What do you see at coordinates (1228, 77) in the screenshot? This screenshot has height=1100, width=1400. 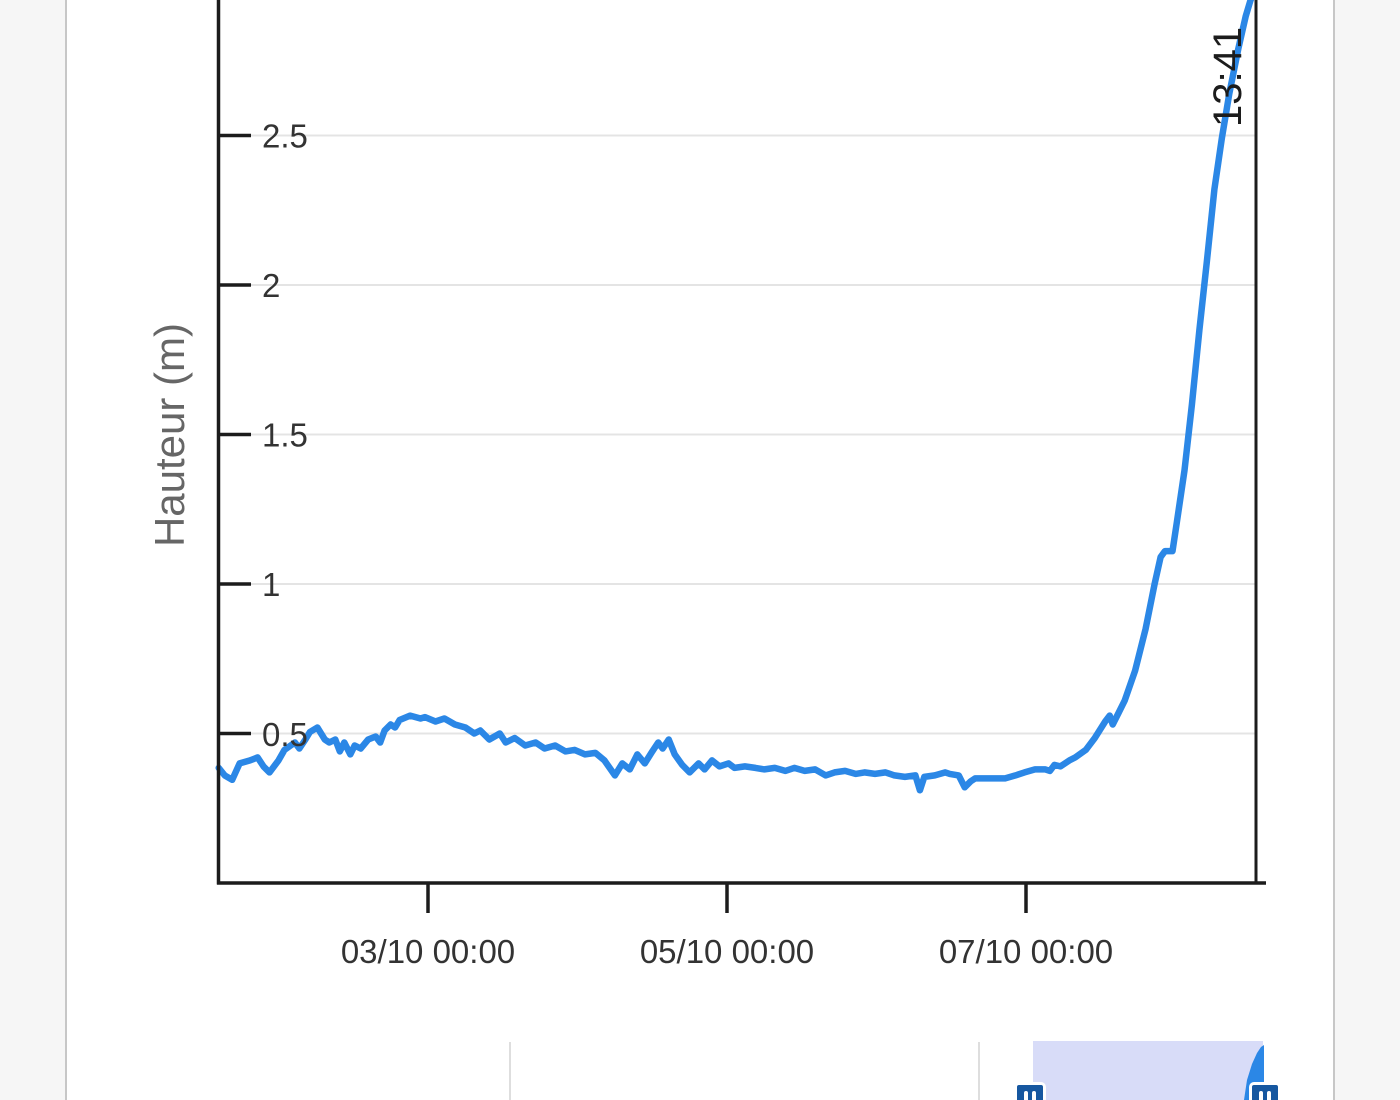 I see `last-value-time-label: 13:41` at bounding box center [1228, 77].